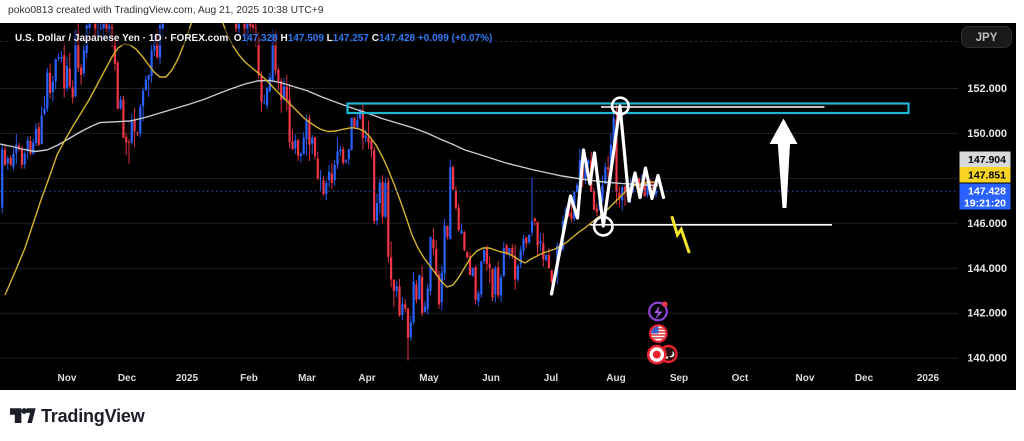  I want to click on svg-text: Jul, so click(551, 378).